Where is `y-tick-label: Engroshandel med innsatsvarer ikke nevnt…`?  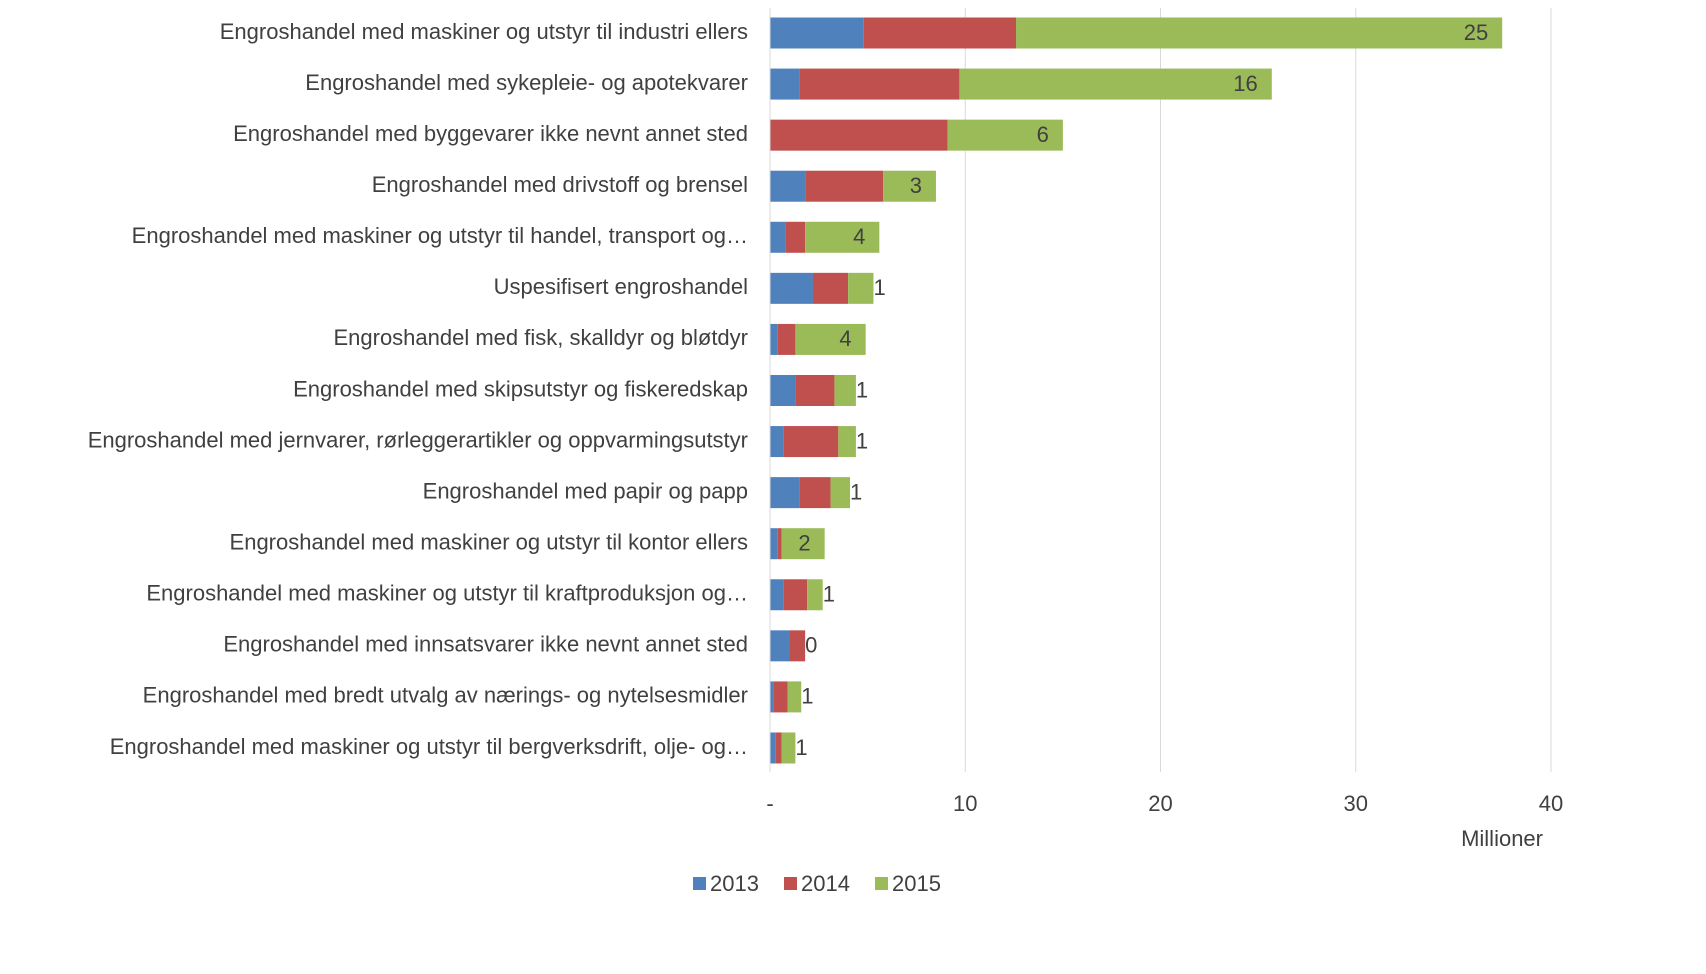 y-tick-label: Engroshandel med innsatsvarer ikke nevnt… is located at coordinates (485, 644).